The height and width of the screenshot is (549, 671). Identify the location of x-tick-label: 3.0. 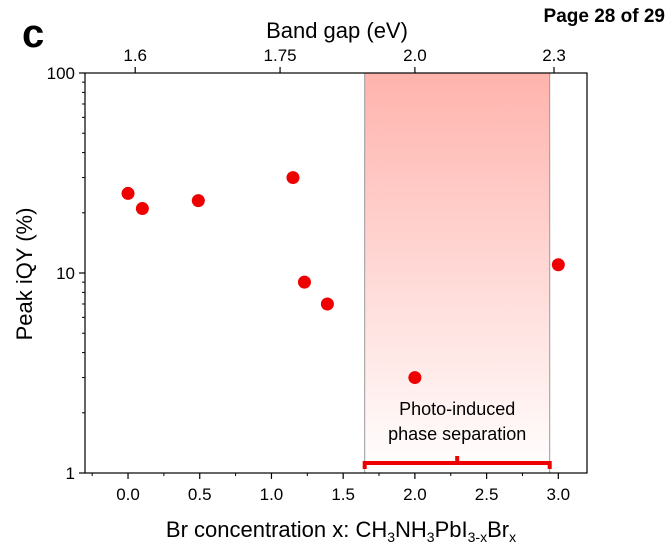
(558, 494).